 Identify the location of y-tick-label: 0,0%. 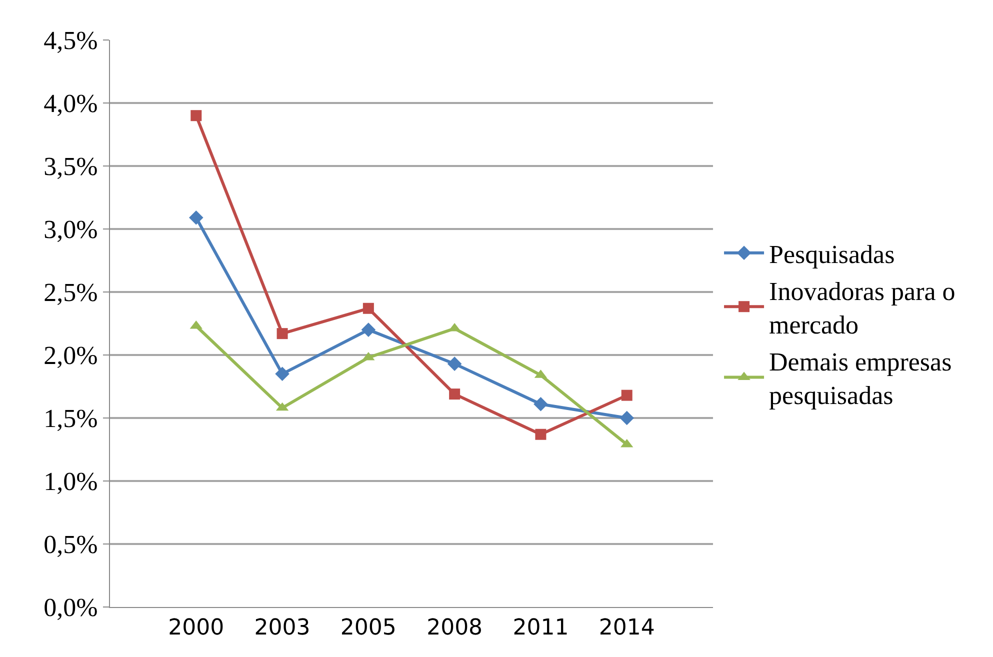
(71, 607).